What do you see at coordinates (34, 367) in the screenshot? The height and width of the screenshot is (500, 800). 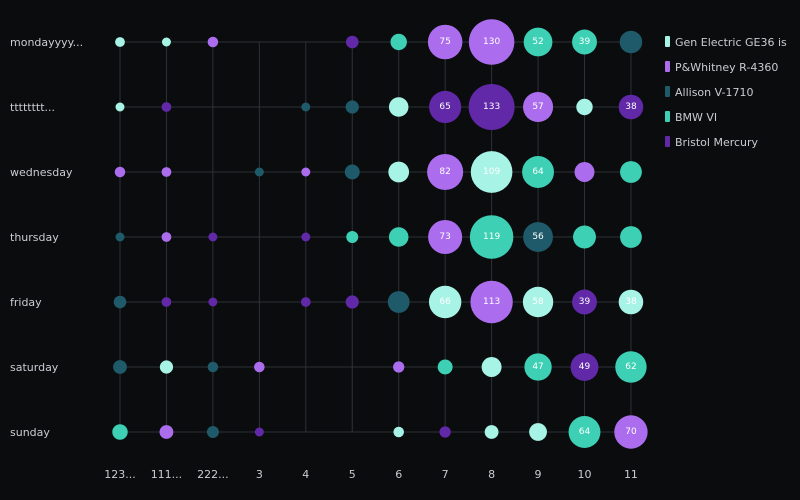 I see `y-tick-label: saturday` at bounding box center [34, 367].